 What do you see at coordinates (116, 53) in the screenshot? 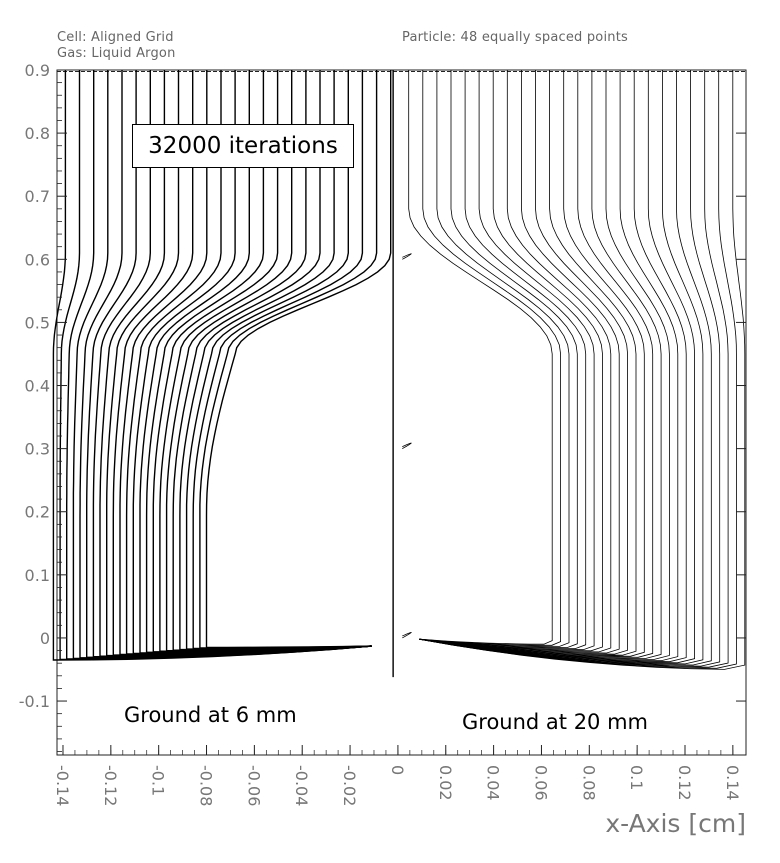
I see `header-gas: Gas: Liquid Argon` at bounding box center [116, 53].